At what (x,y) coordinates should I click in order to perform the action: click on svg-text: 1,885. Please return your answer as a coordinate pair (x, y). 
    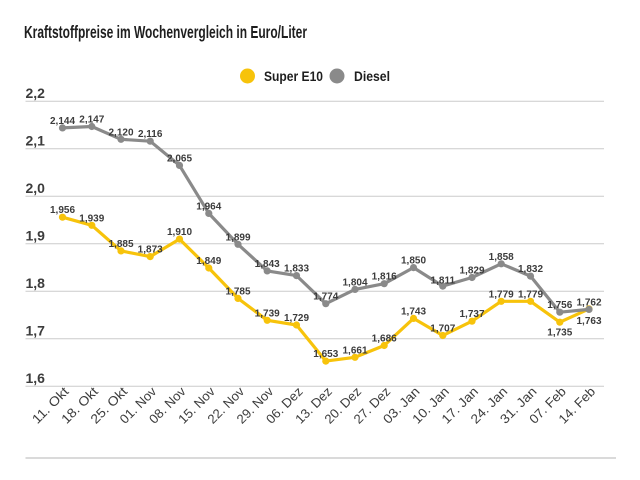
    Looking at the image, I should click on (120, 244).